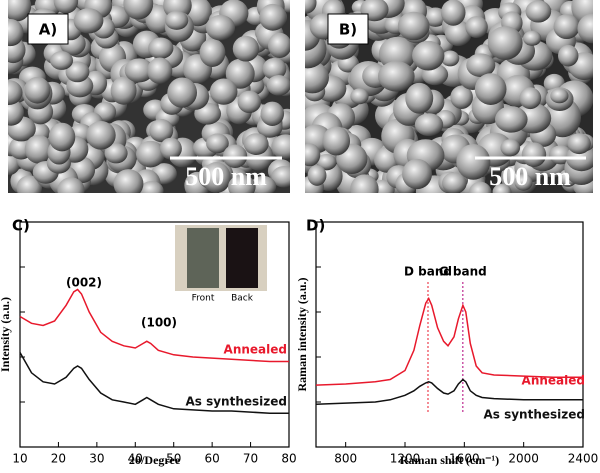 This screenshot has height=473, width=600. What do you see at coordinates (203, 299) in the screenshot?
I see `inset-label: Front` at bounding box center [203, 299].